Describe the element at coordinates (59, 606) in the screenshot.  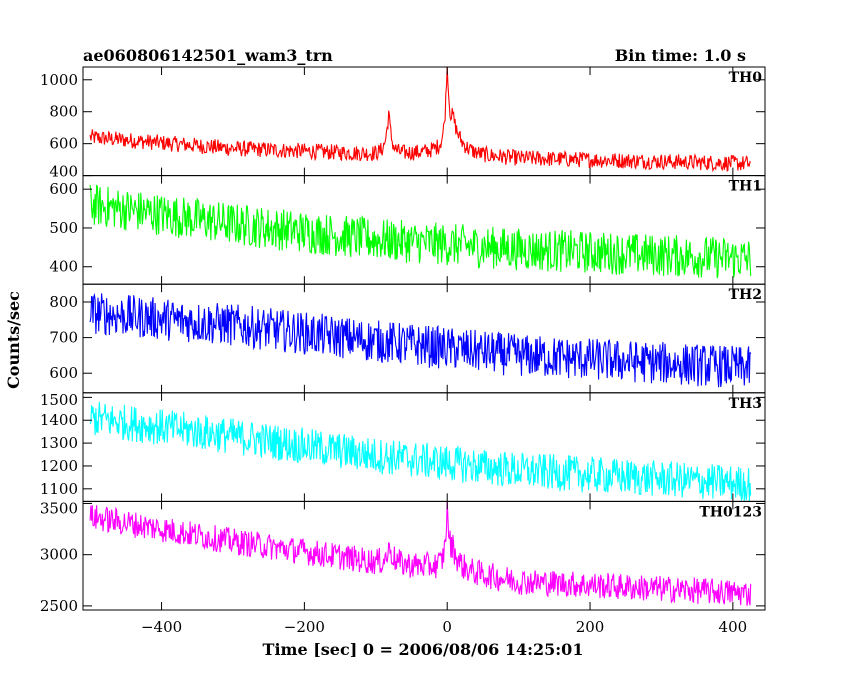
I see `y-tick-label: 2500` at that location.